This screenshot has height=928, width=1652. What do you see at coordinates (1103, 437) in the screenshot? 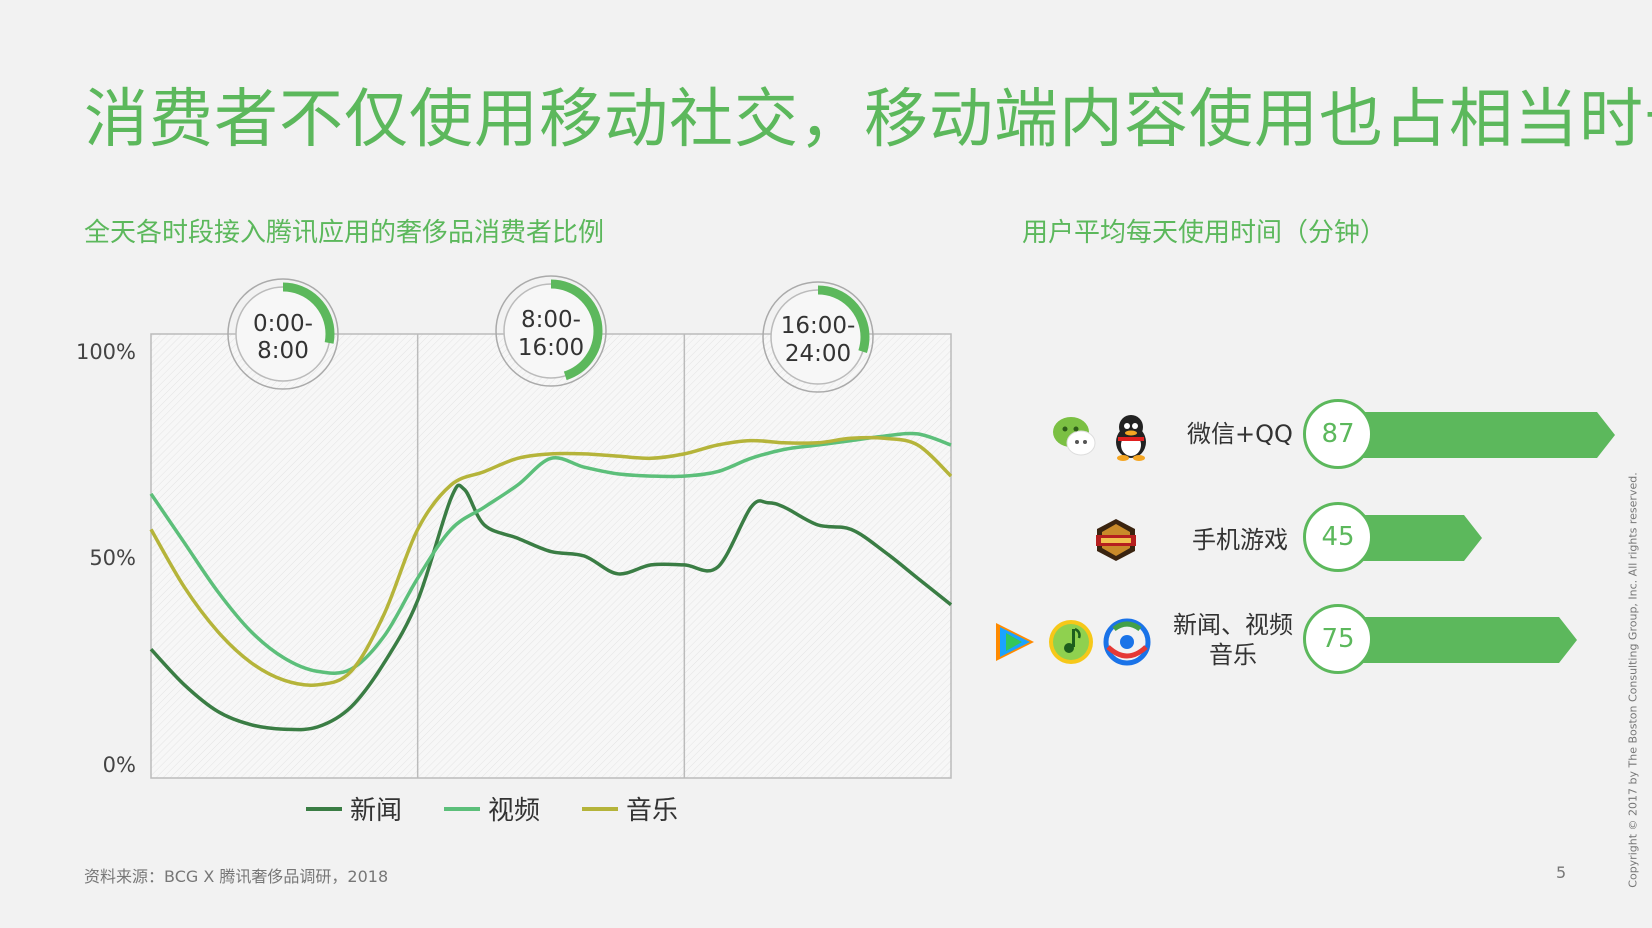
I see `usage-icons-social` at bounding box center [1103, 437].